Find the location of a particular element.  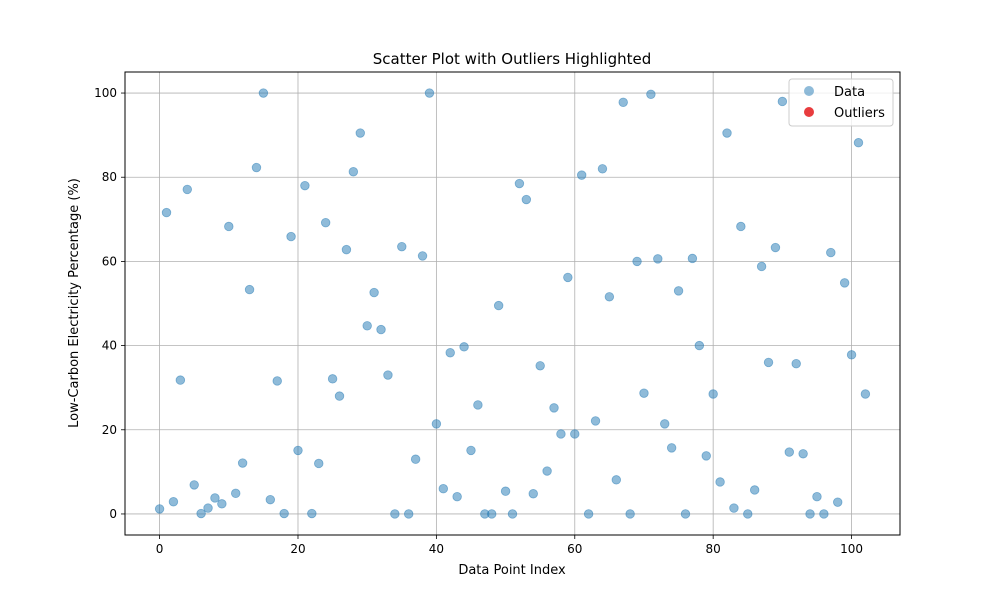

x-tick-label: 80 is located at coordinates (713, 549).